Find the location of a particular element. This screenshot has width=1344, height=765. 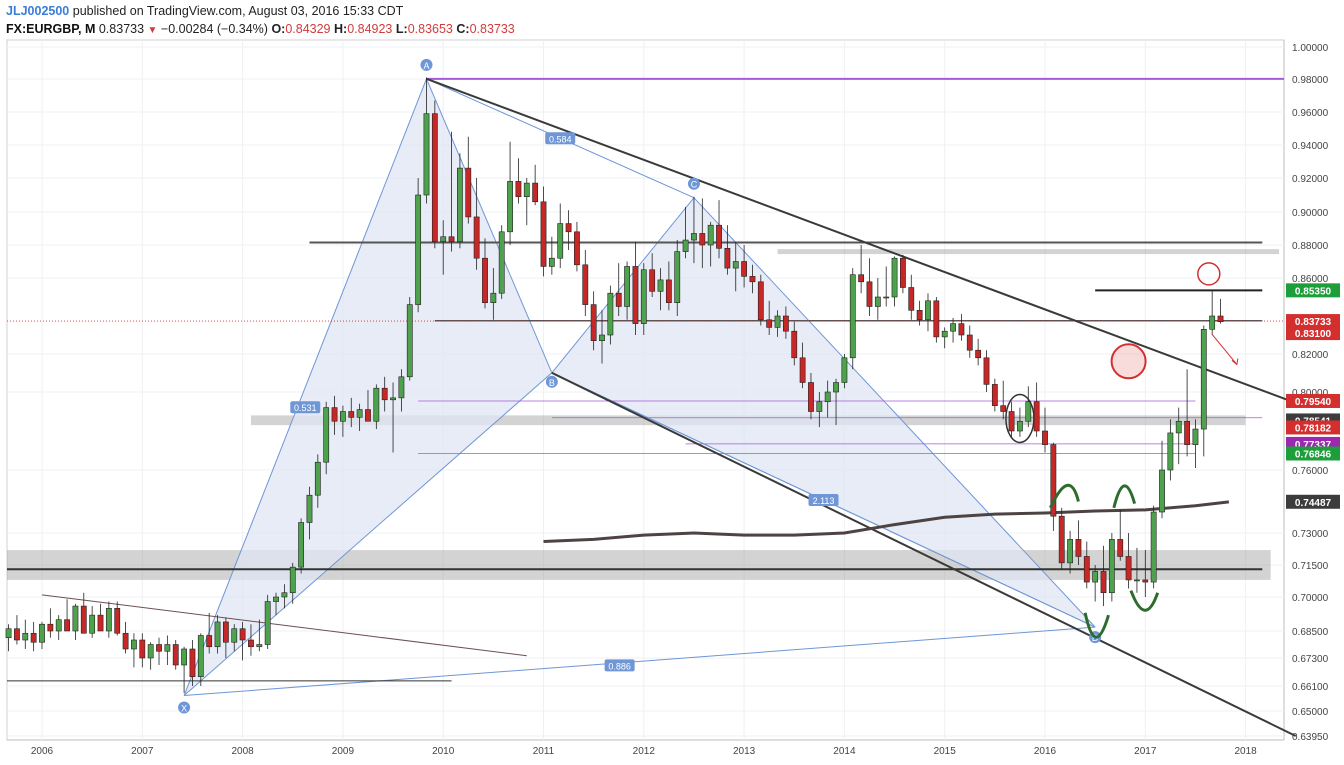

price-label-text: 0.83100 is located at coordinates (1313, 334).